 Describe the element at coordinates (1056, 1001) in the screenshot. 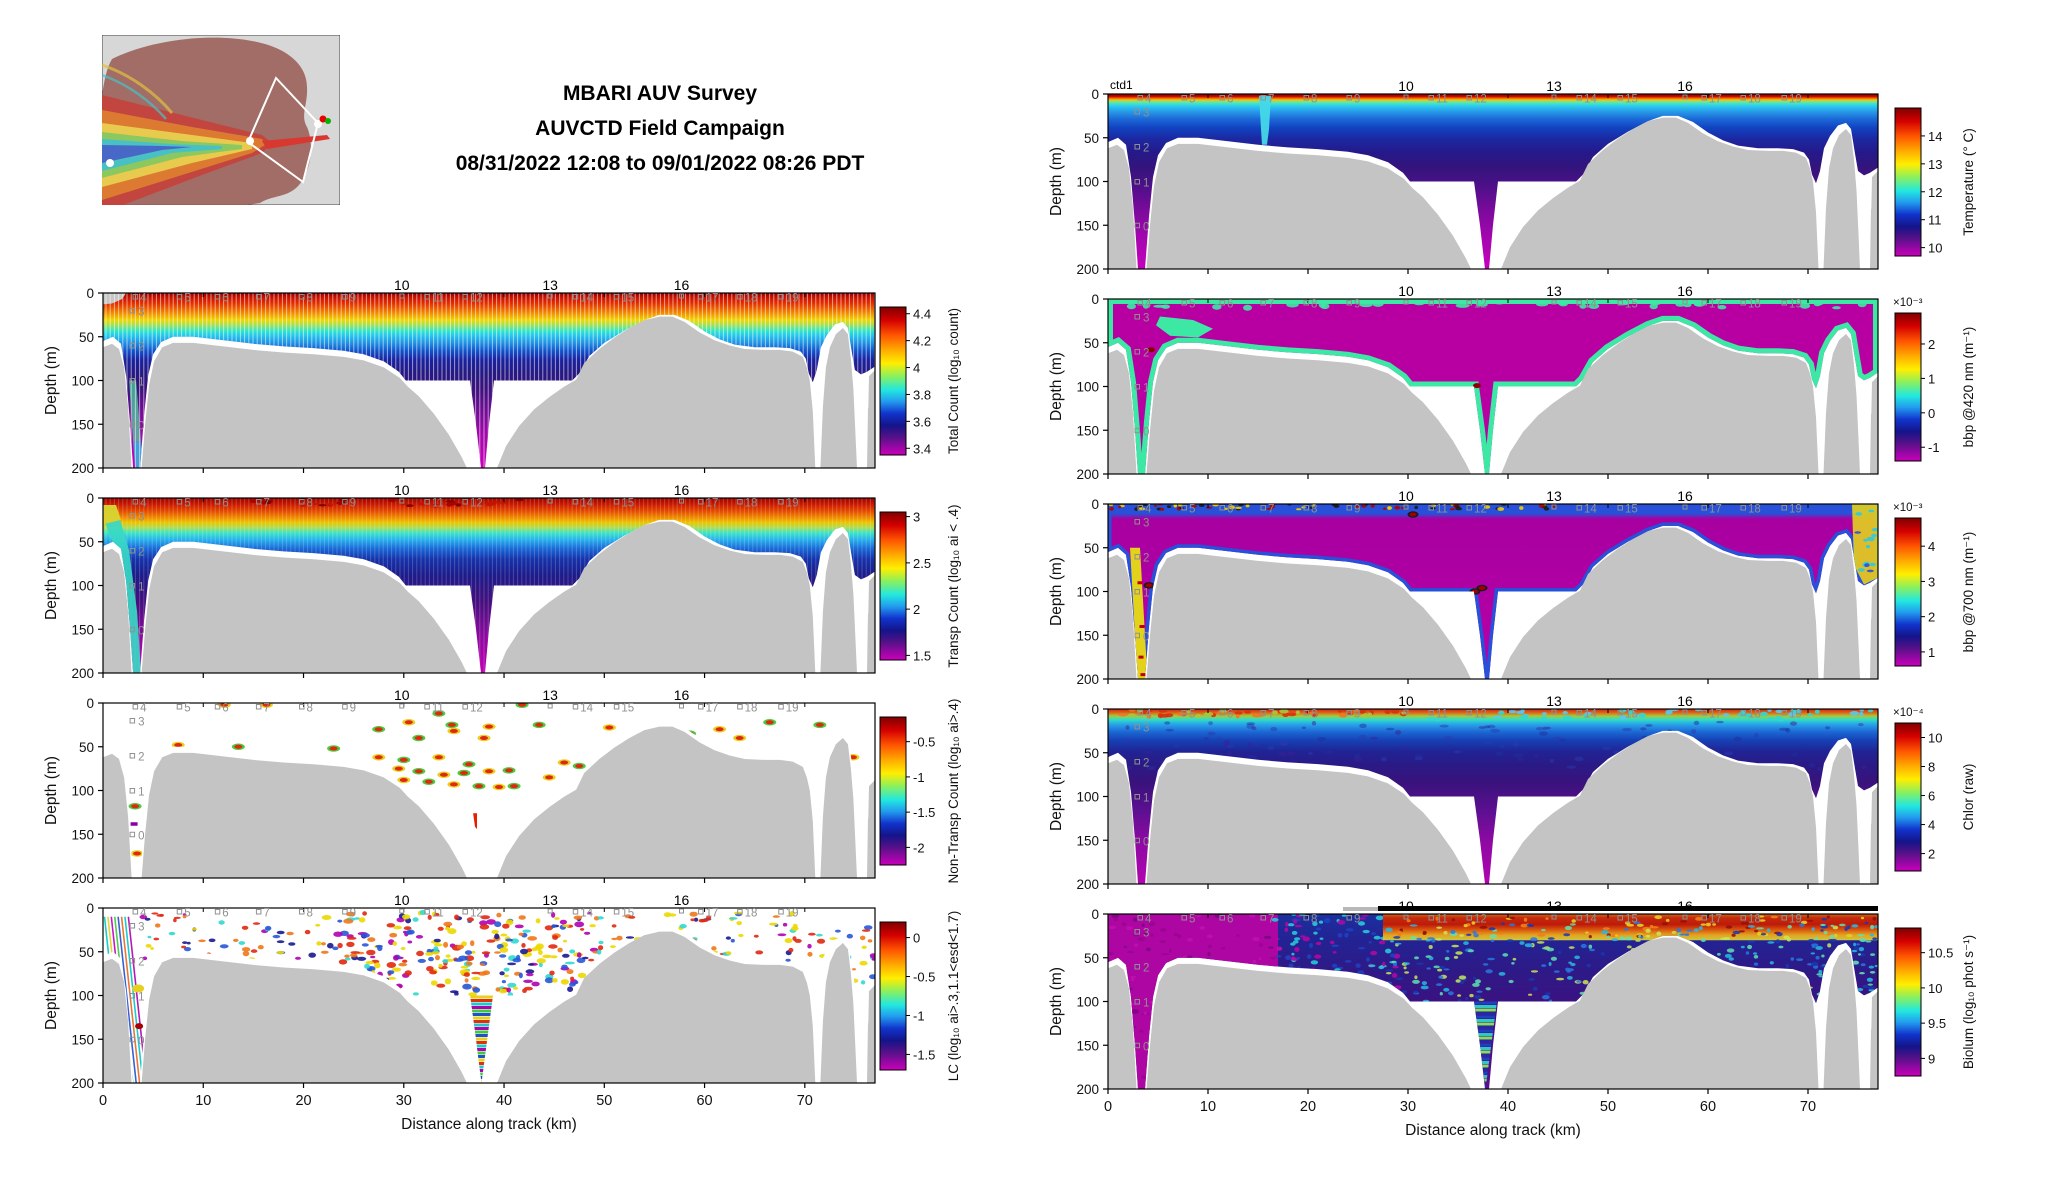

I see `y-axis-label: Depth (m)` at that location.